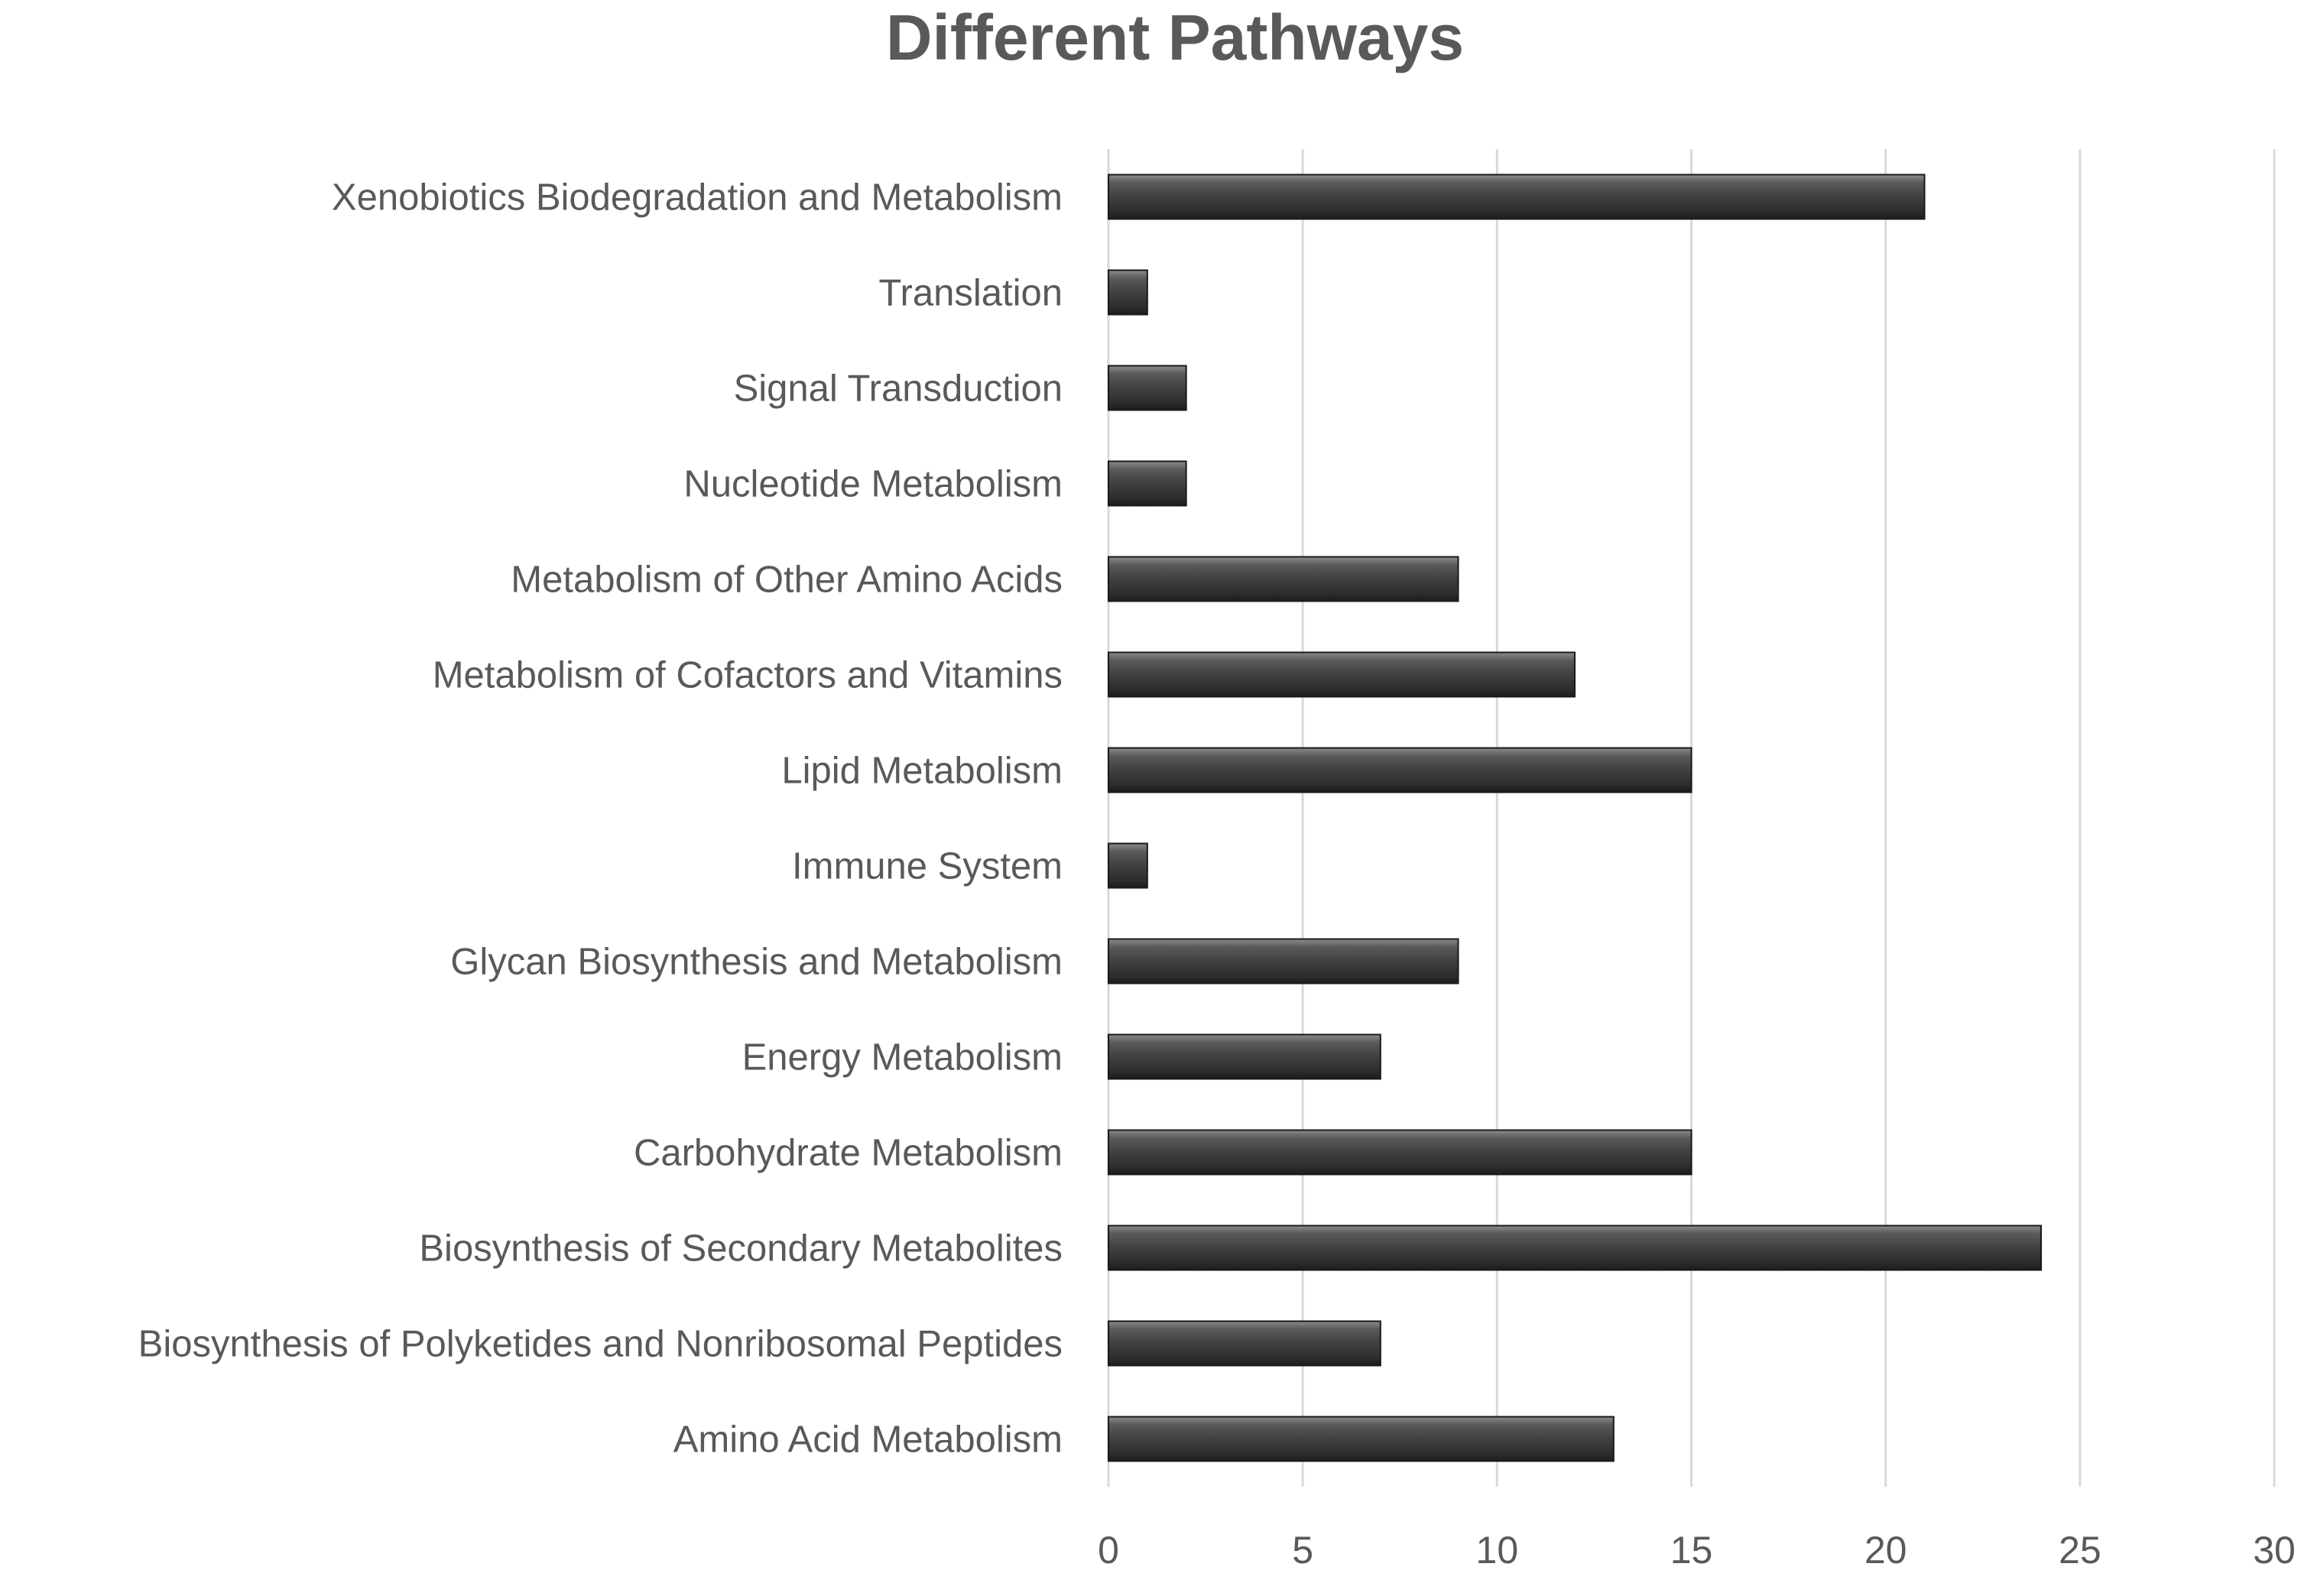 The width and height of the screenshot is (2314, 1596). I want to click on category-label: Lipid Metabolism, so click(922, 772).